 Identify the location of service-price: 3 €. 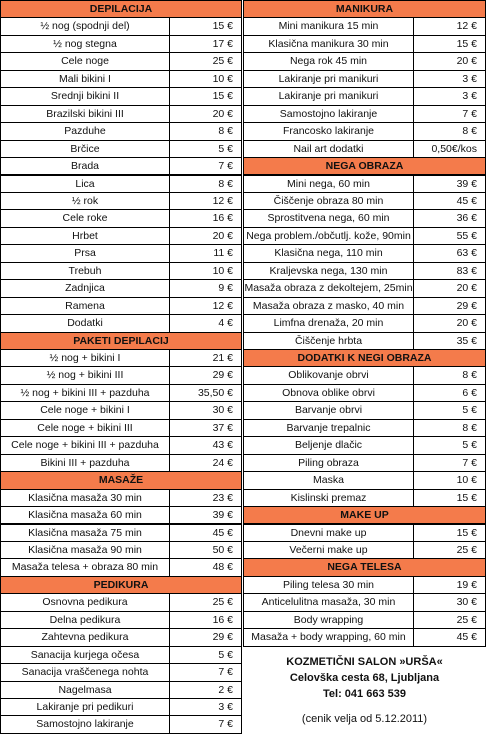
(449, 79).